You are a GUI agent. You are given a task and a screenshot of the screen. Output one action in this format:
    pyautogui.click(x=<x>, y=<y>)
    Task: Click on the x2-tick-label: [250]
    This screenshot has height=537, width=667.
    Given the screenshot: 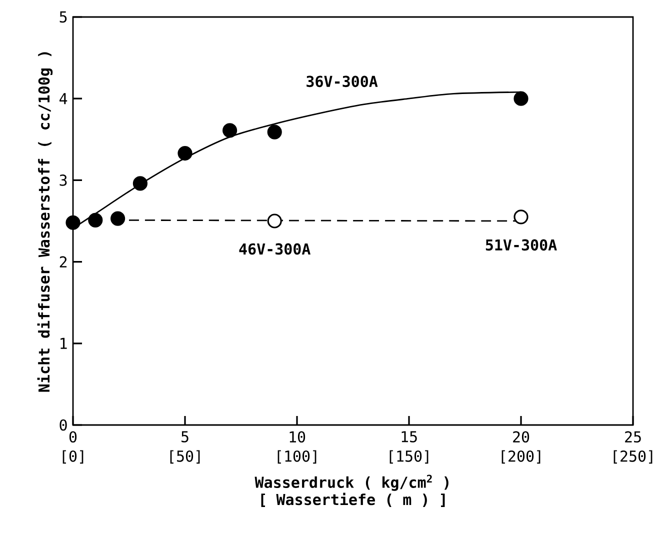 What is the action you would take?
    pyautogui.click(x=633, y=457)
    